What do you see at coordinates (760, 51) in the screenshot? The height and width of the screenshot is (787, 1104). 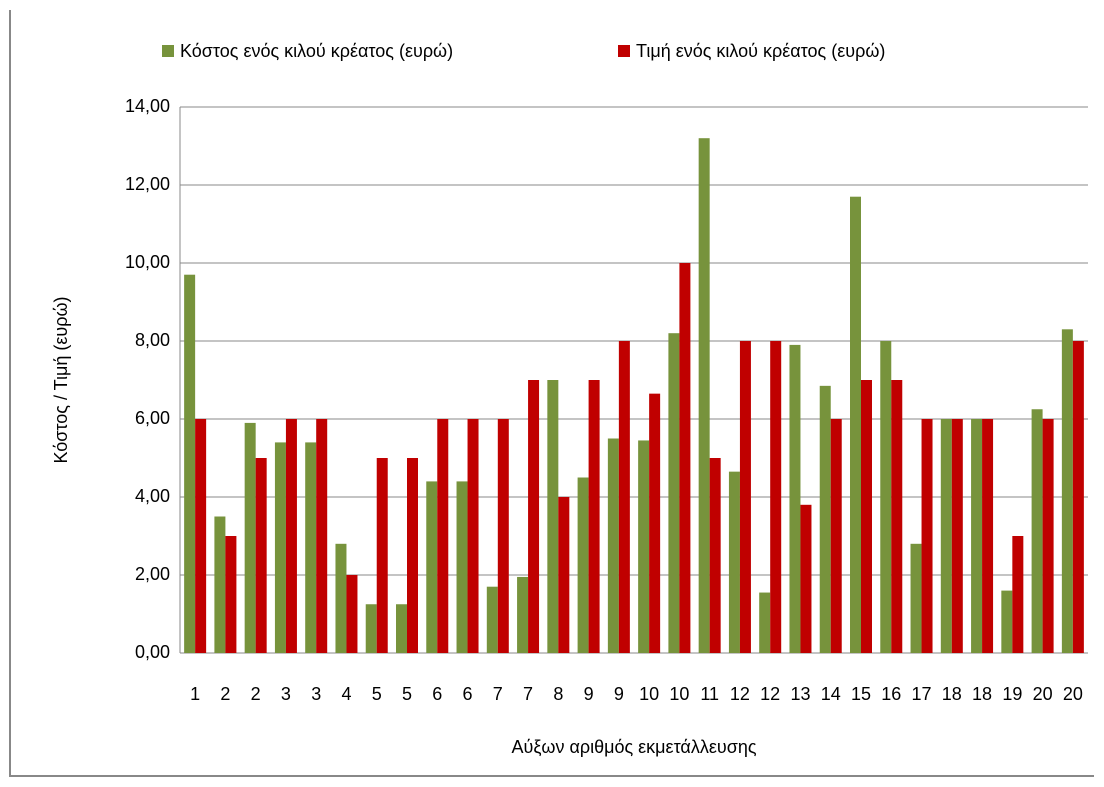 I see `legend-label: Τιμή ενός κιλού κρέατος (ευρώ)` at bounding box center [760, 51].